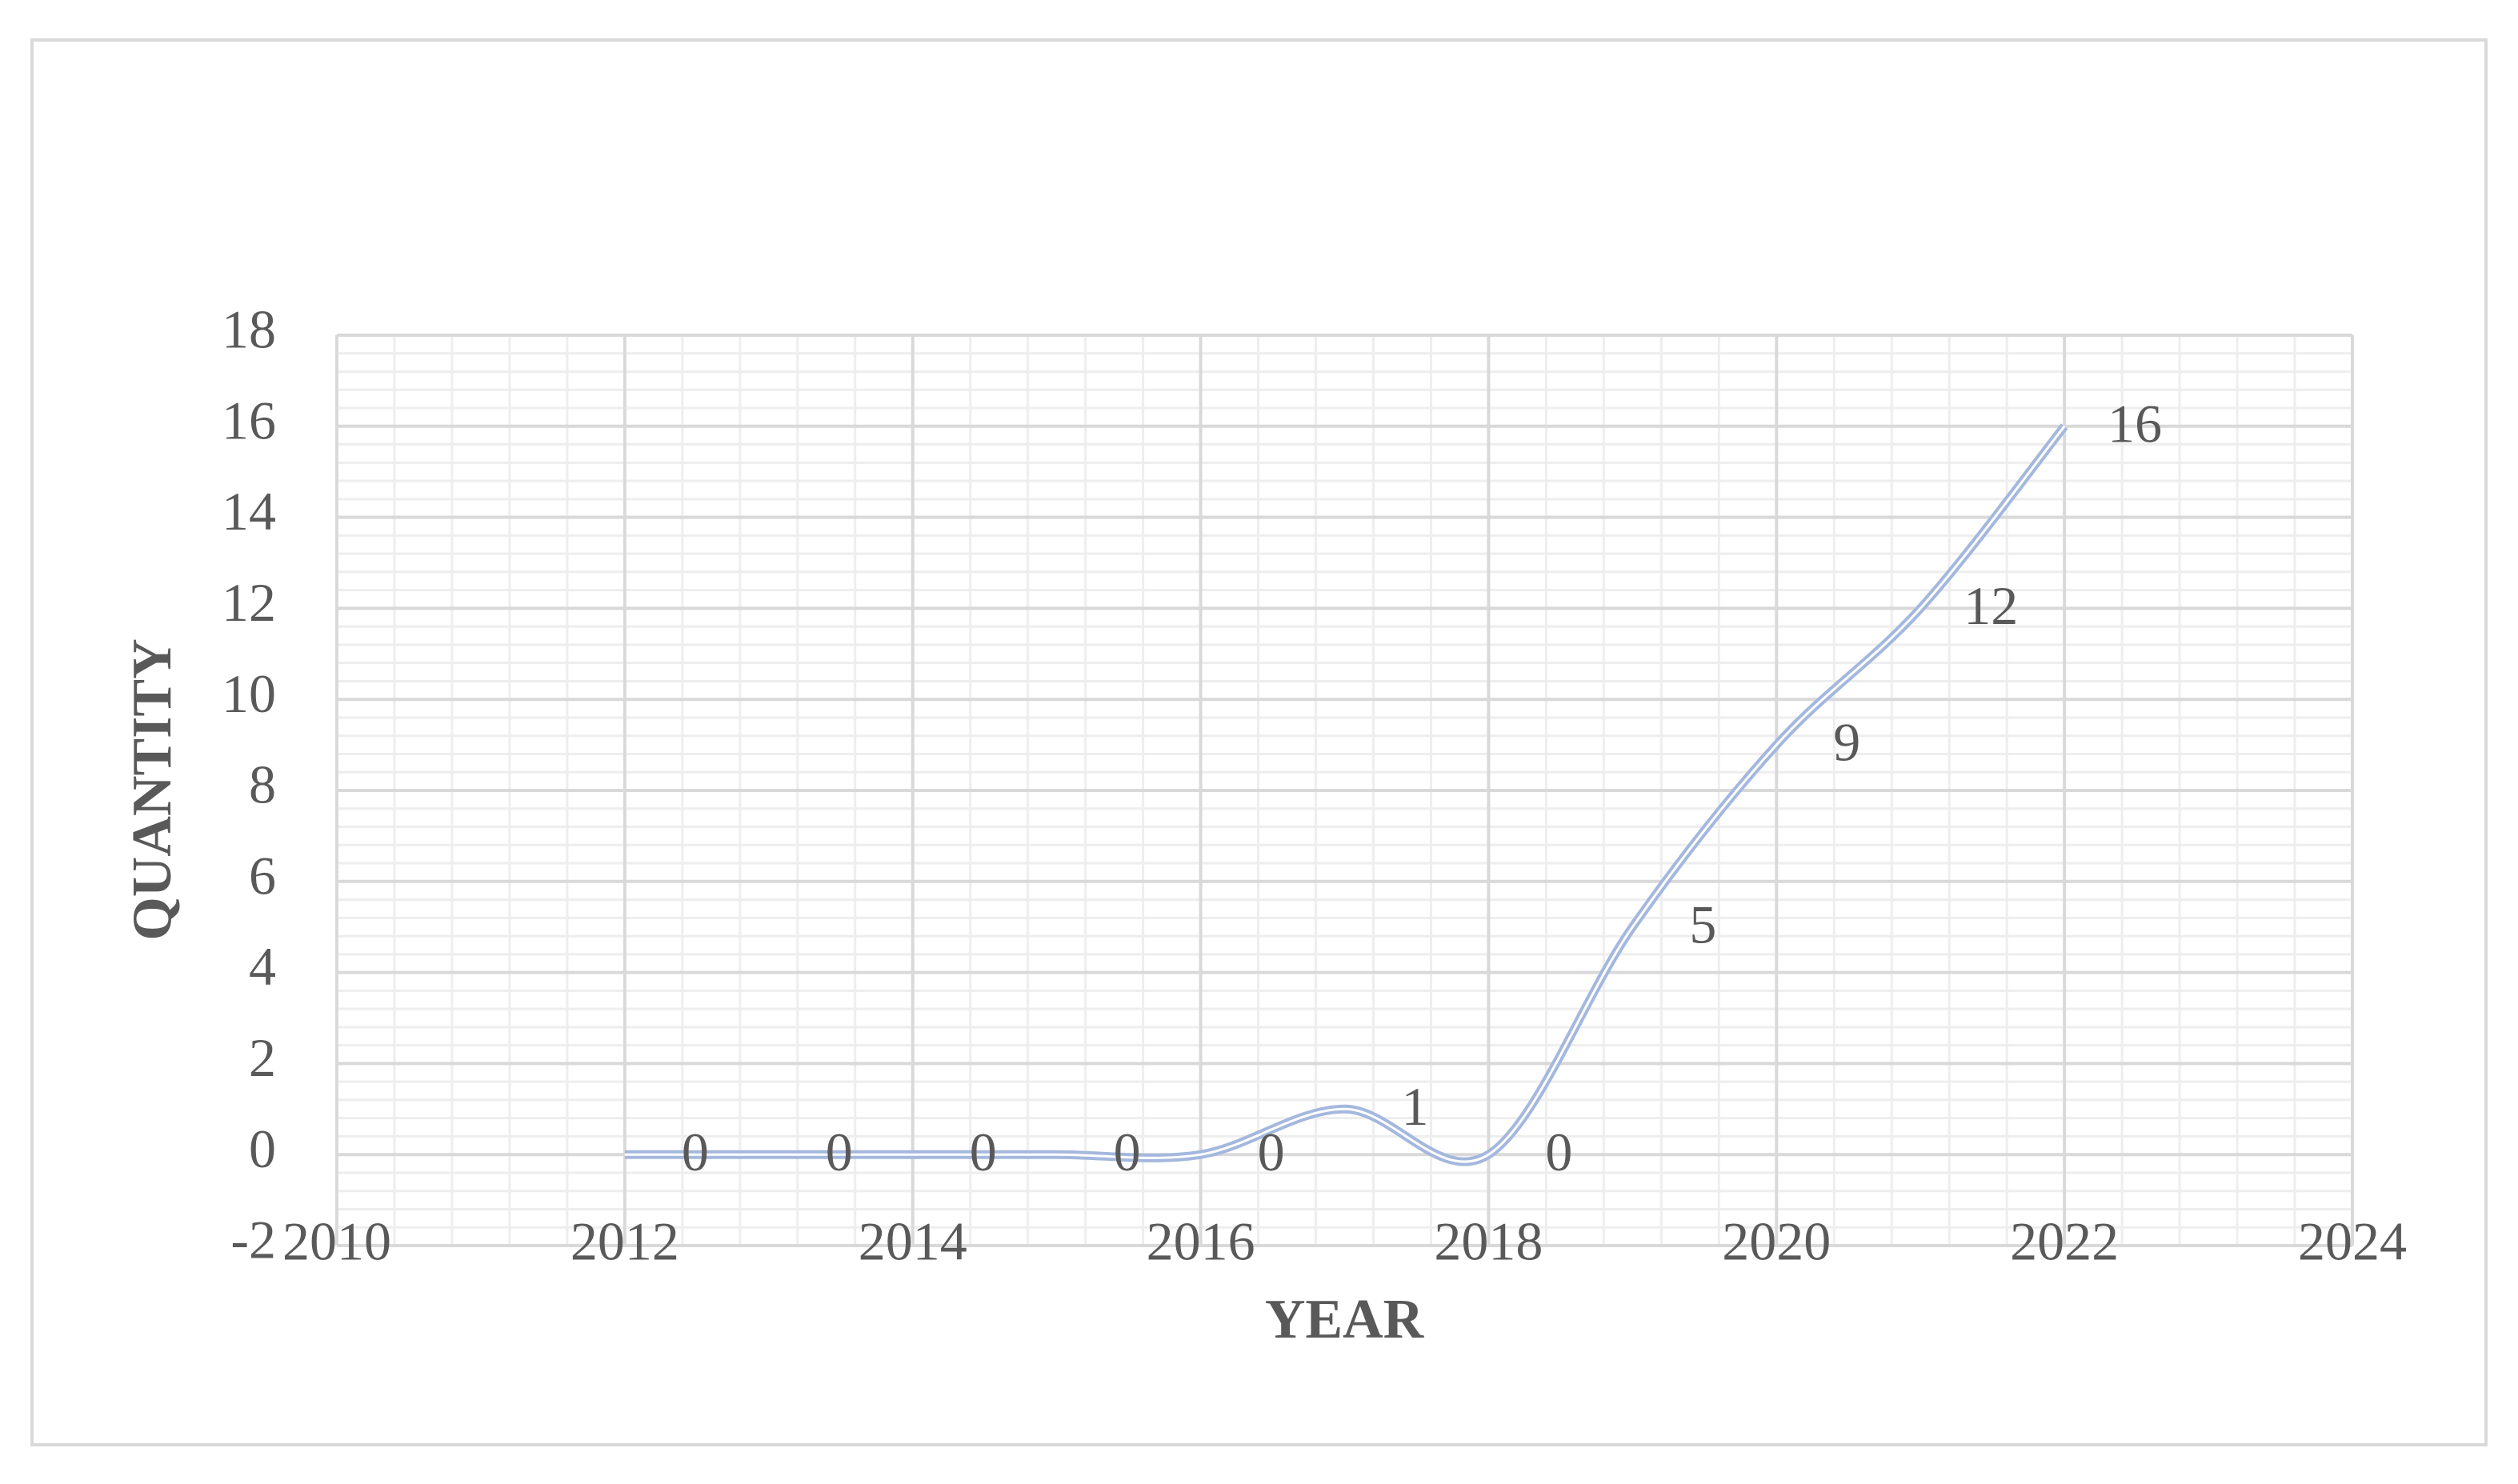  What do you see at coordinates (2353, 1241) in the screenshot?
I see `x-tick-label: 2024` at bounding box center [2353, 1241].